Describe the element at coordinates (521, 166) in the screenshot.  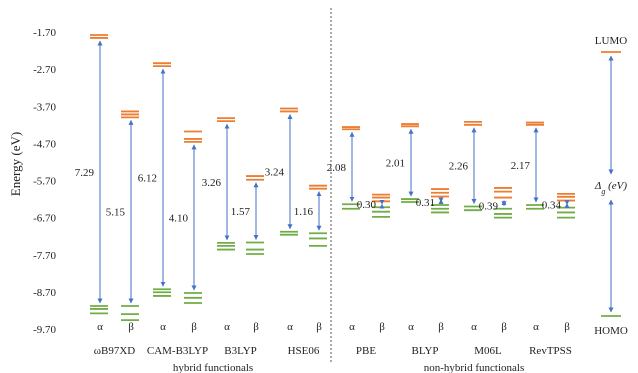
I see `gap-value-label: 2.17` at that location.